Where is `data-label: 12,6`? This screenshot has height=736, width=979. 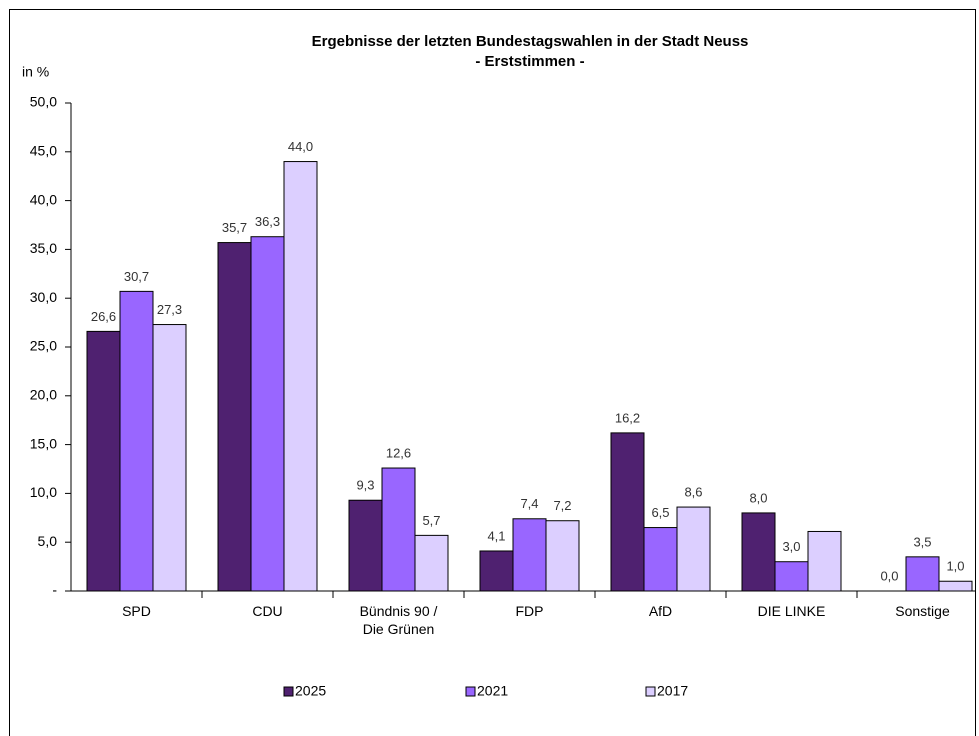 data-label: 12,6 is located at coordinates (398, 452).